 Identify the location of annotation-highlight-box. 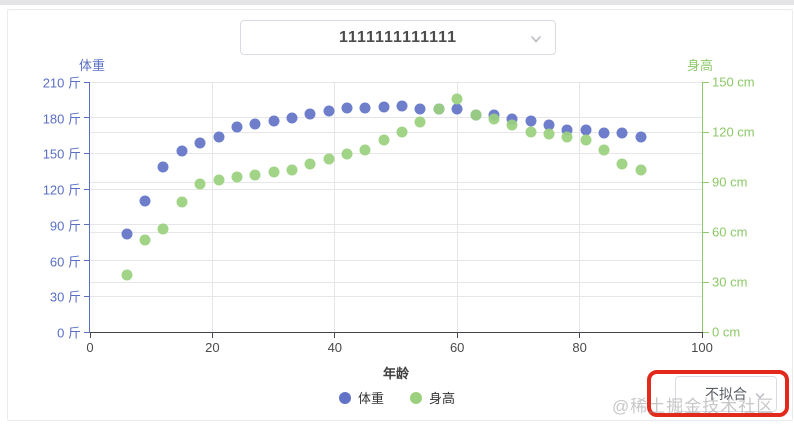
(718, 393).